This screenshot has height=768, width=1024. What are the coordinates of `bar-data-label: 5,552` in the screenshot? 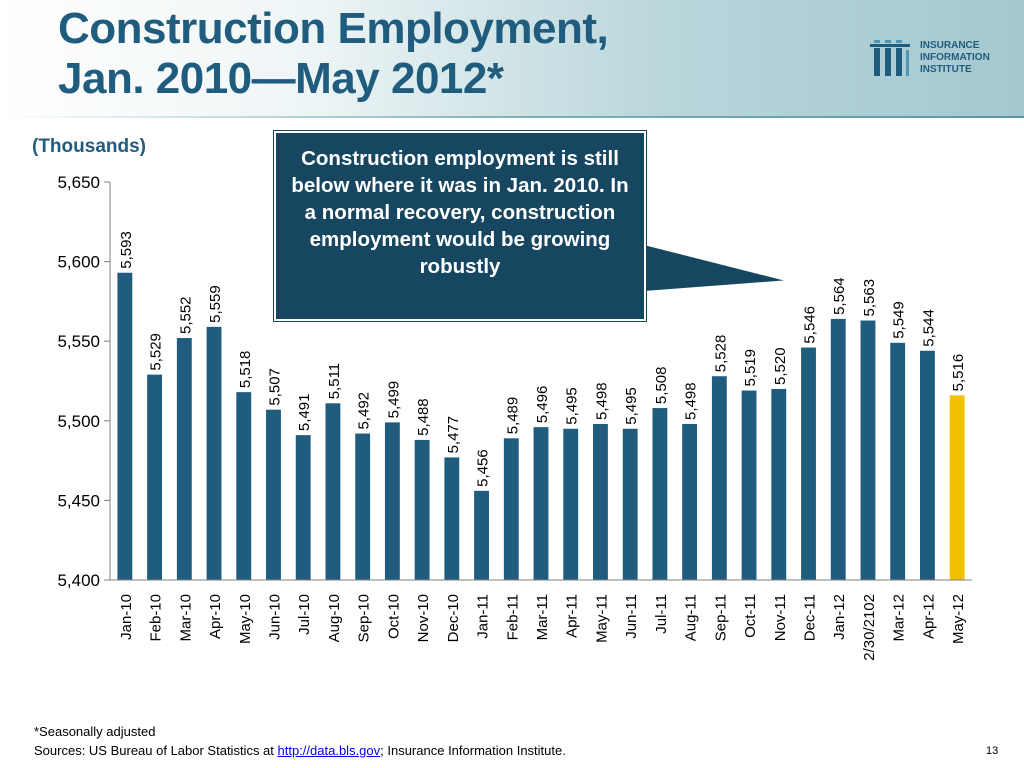 It's located at (185, 315).